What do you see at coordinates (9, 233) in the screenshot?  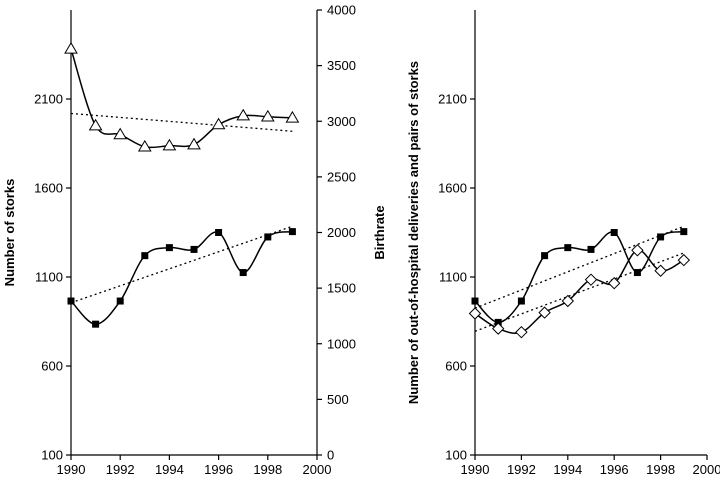 I see `left-y-axis-label: Number of storks` at bounding box center [9, 233].